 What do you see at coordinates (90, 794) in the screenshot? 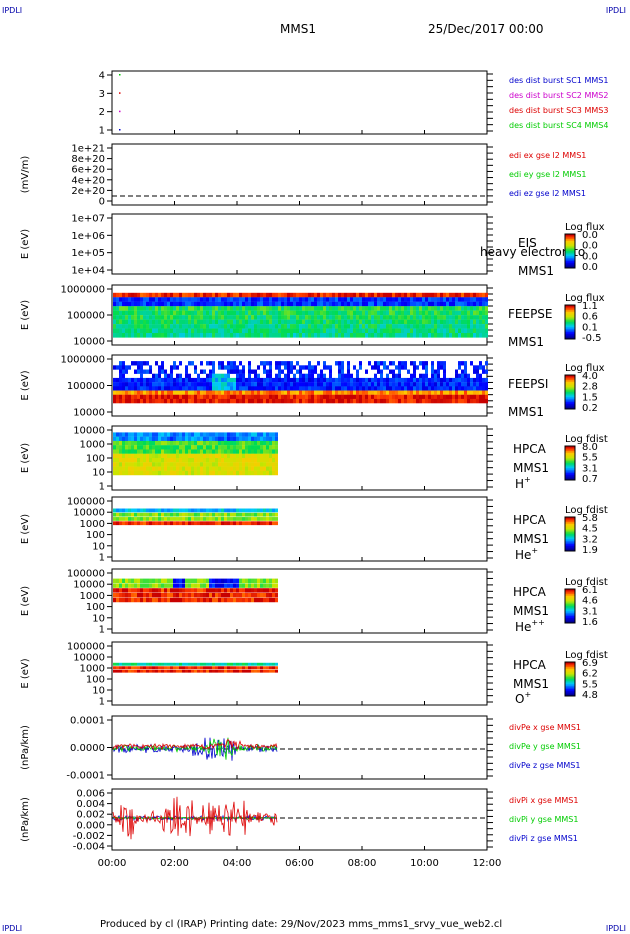
I see `p11-ytick-label: 0.006` at bounding box center [90, 794].